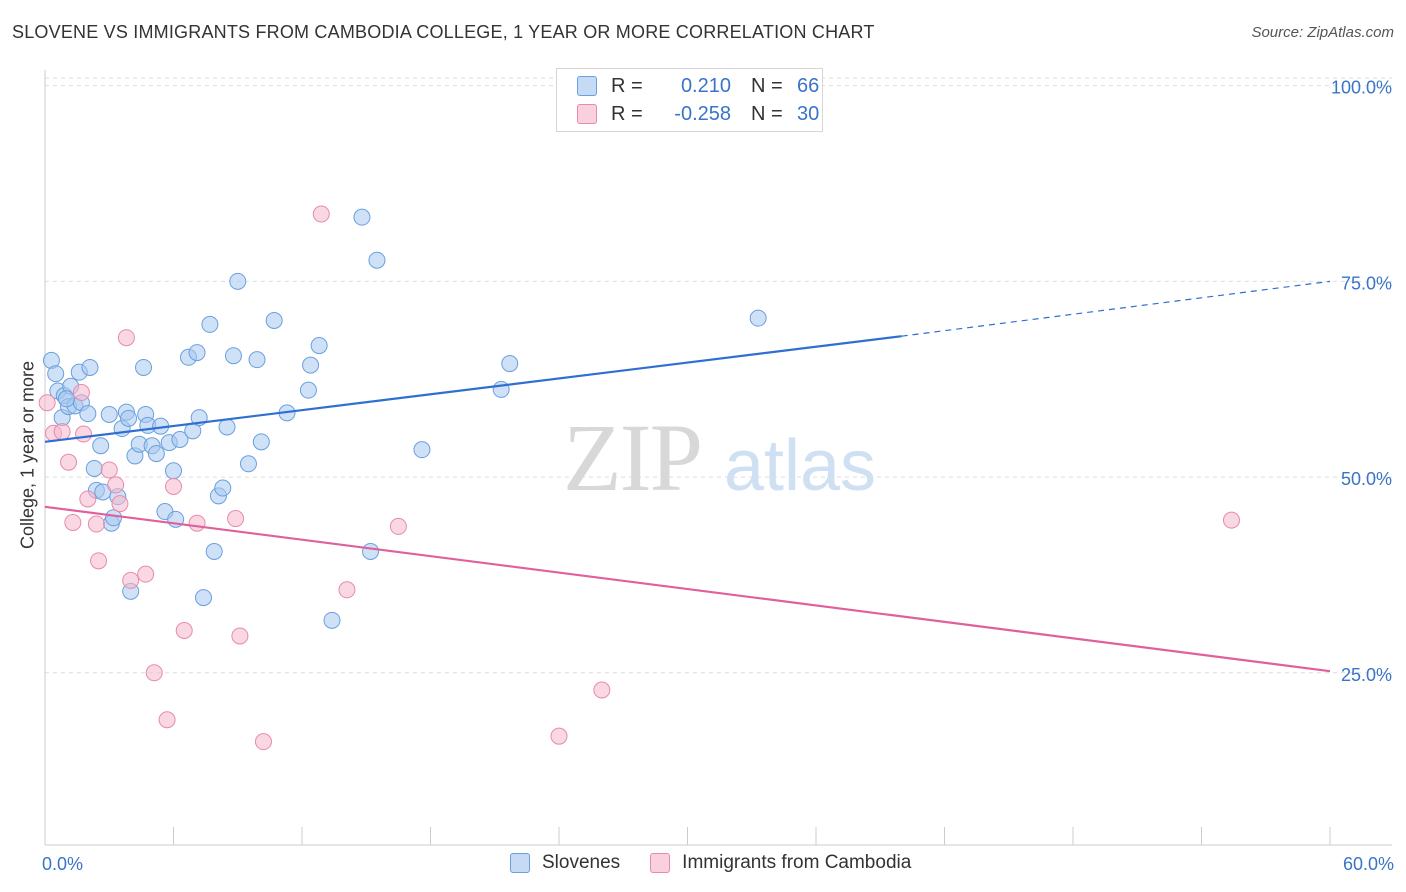 The width and height of the screenshot is (1406, 892). Describe the element at coordinates (702, 113) in the screenshot. I see `legend-r-value: -0.258` at that location.